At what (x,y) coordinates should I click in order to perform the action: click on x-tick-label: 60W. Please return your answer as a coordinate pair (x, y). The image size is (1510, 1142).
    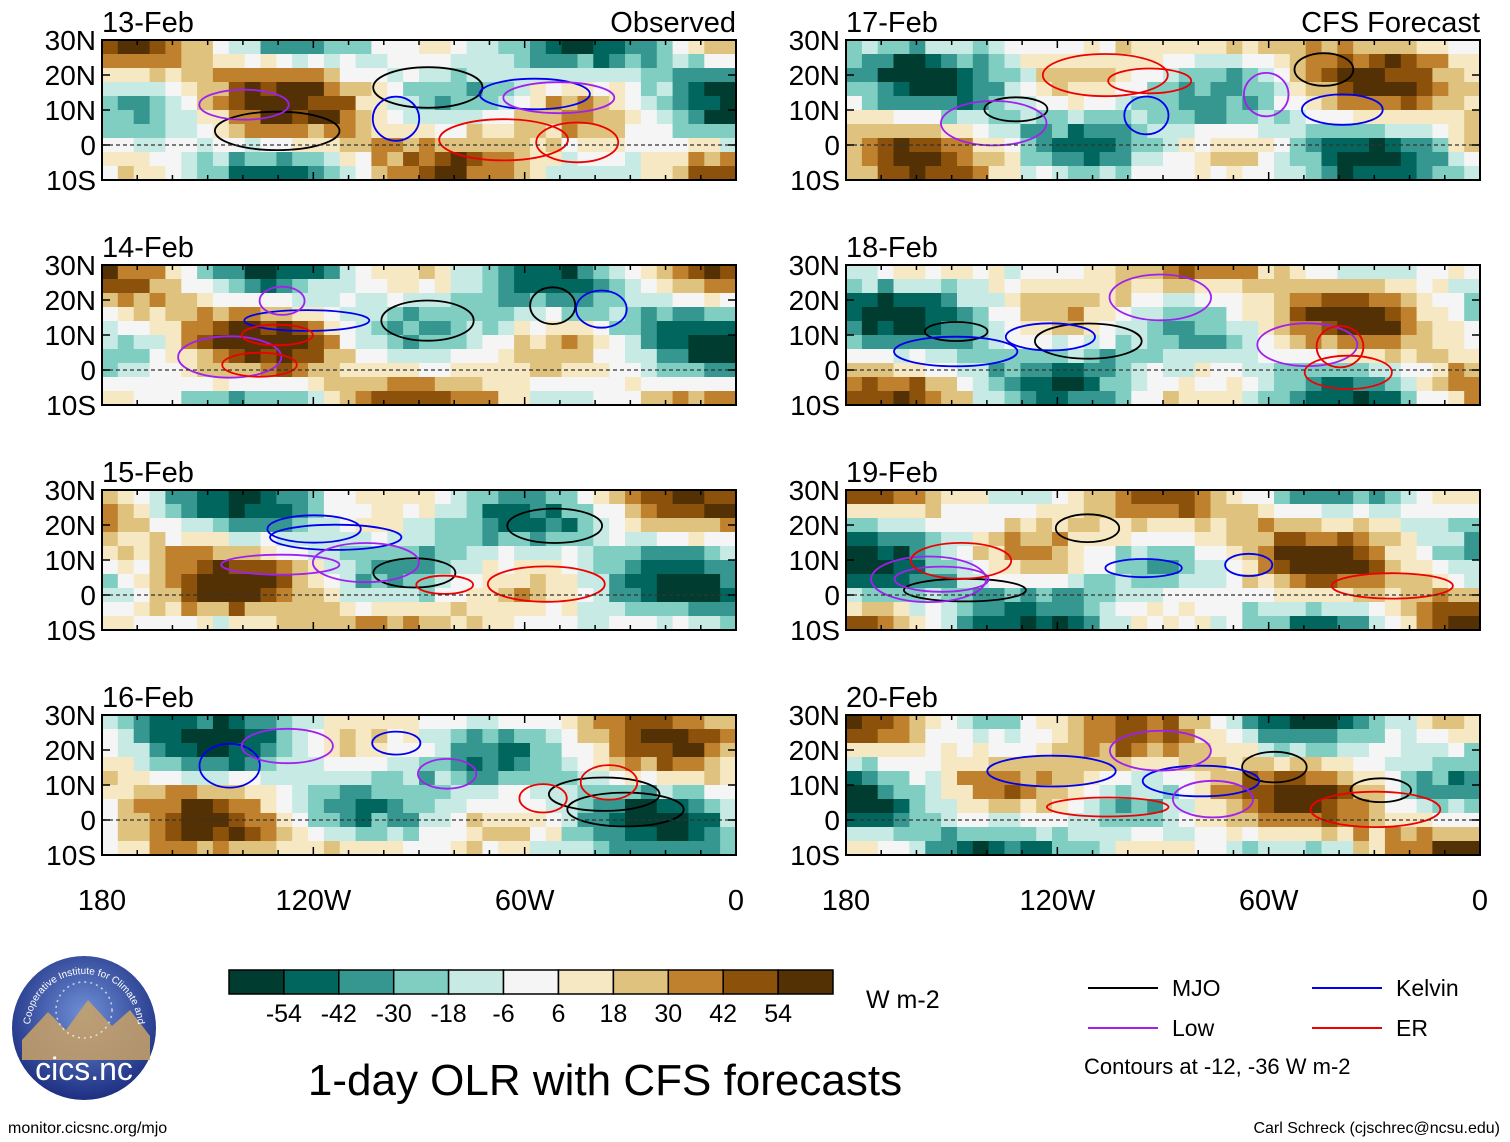
    Looking at the image, I should click on (1269, 901).